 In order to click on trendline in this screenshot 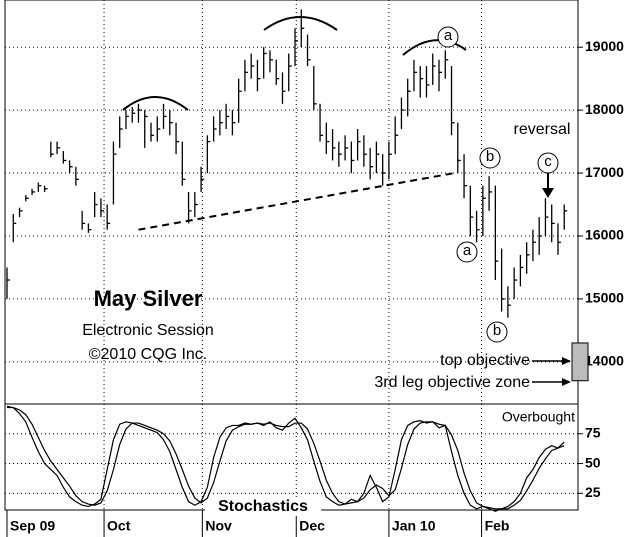, I will do `click(296, 201)`.